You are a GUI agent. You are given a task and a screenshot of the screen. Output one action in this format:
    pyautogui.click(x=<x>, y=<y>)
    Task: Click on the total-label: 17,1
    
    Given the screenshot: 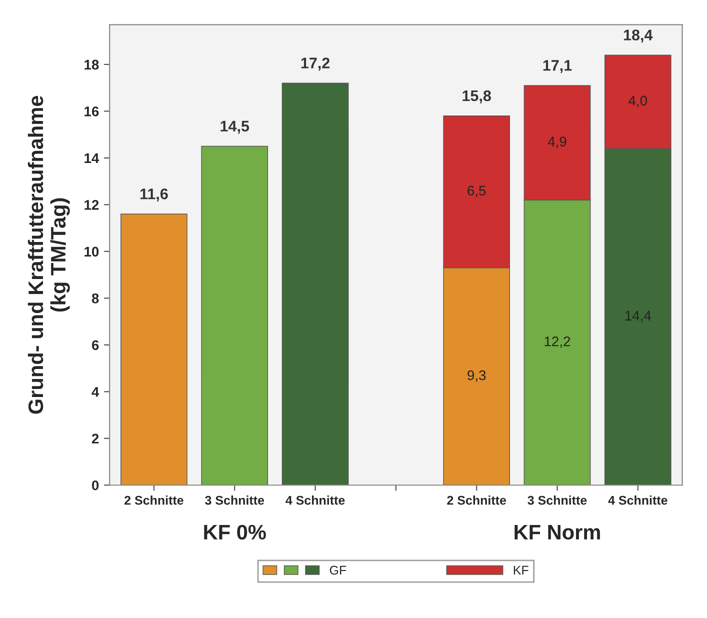 What is the action you would take?
    pyautogui.click(x=557, y=66)
    